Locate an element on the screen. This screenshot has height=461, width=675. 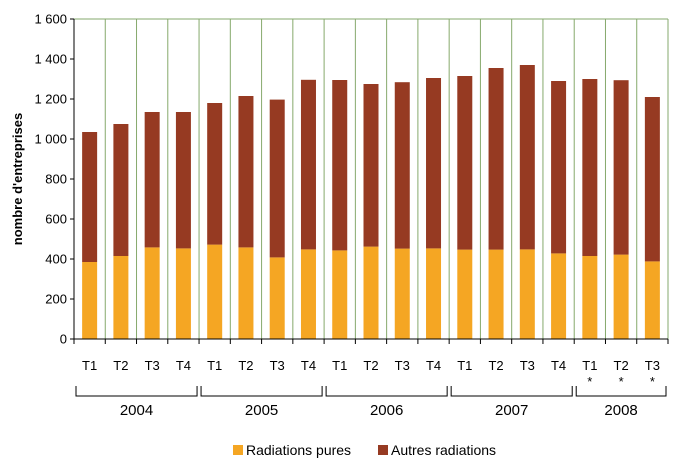
year-label: 2004 is located at coordinates (136, 410).